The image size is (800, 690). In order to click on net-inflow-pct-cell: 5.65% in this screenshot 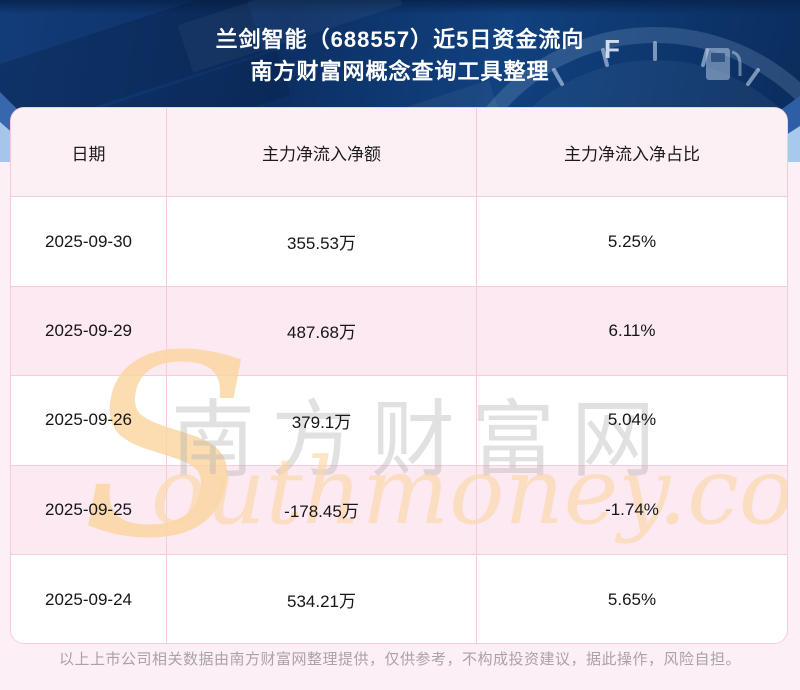, I will do `click(632, 599)`.